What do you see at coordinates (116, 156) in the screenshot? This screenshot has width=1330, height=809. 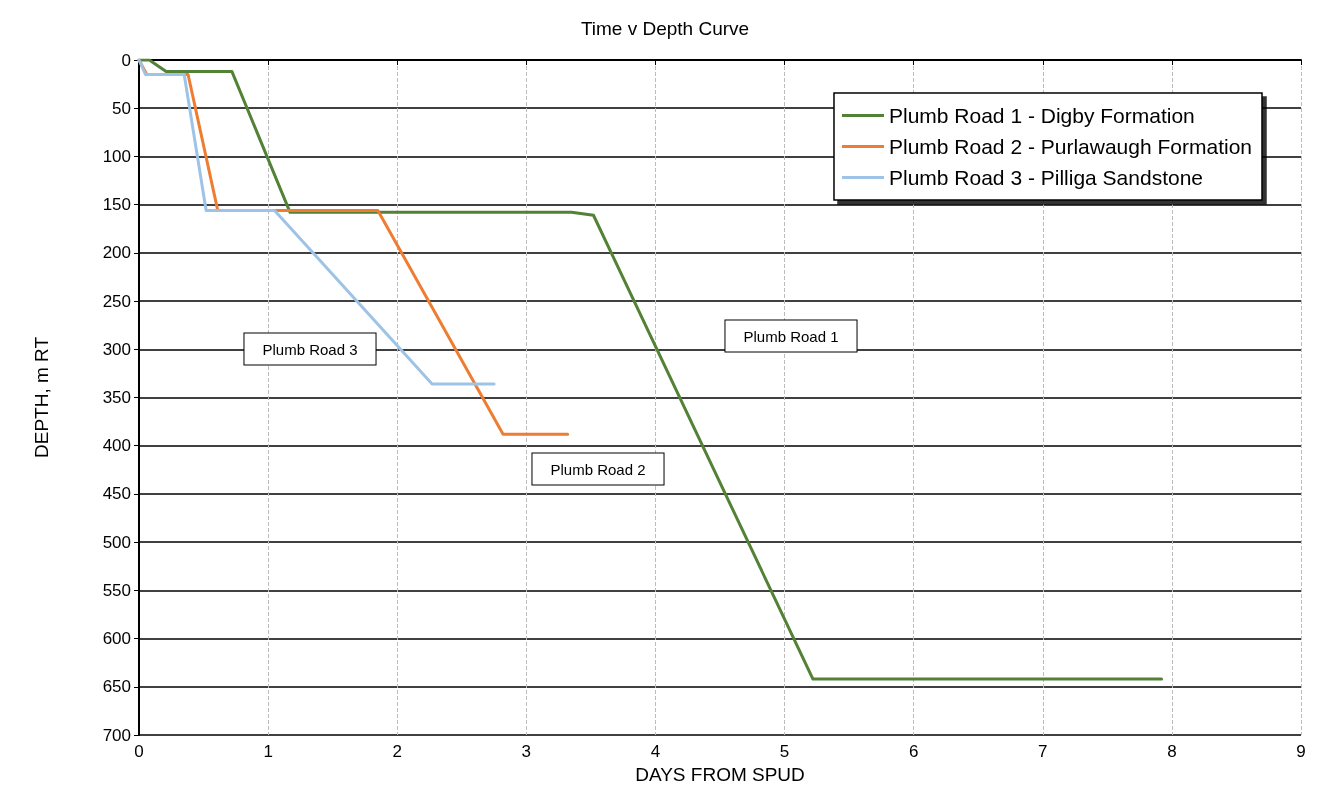 I see `y-tick-label: 100` at bounding box center [116, 156].